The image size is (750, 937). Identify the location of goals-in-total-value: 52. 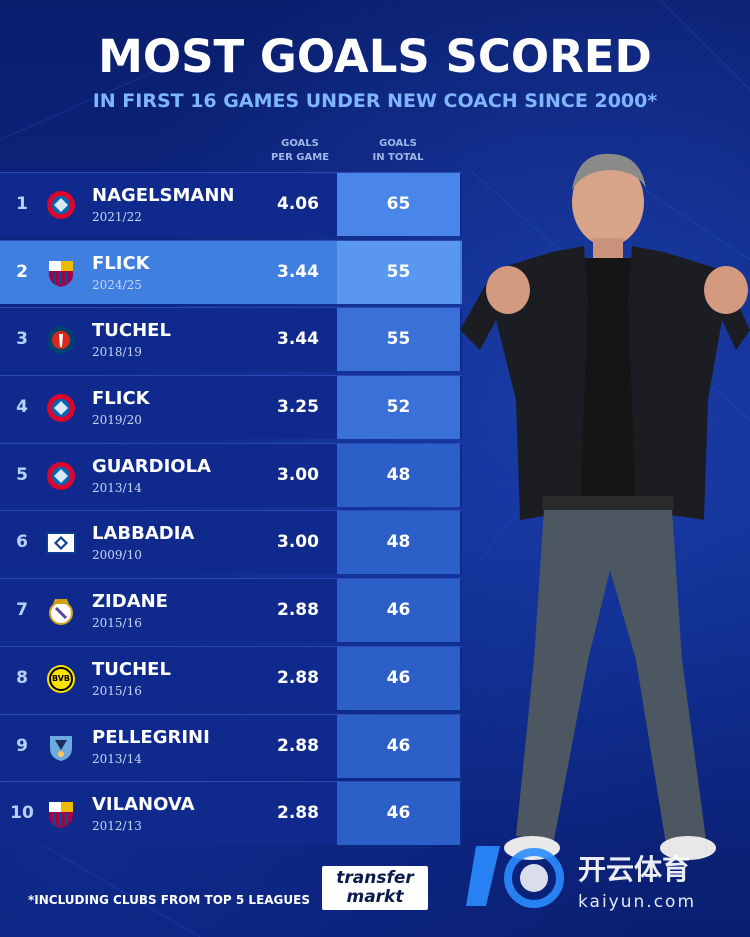
(398, 408).